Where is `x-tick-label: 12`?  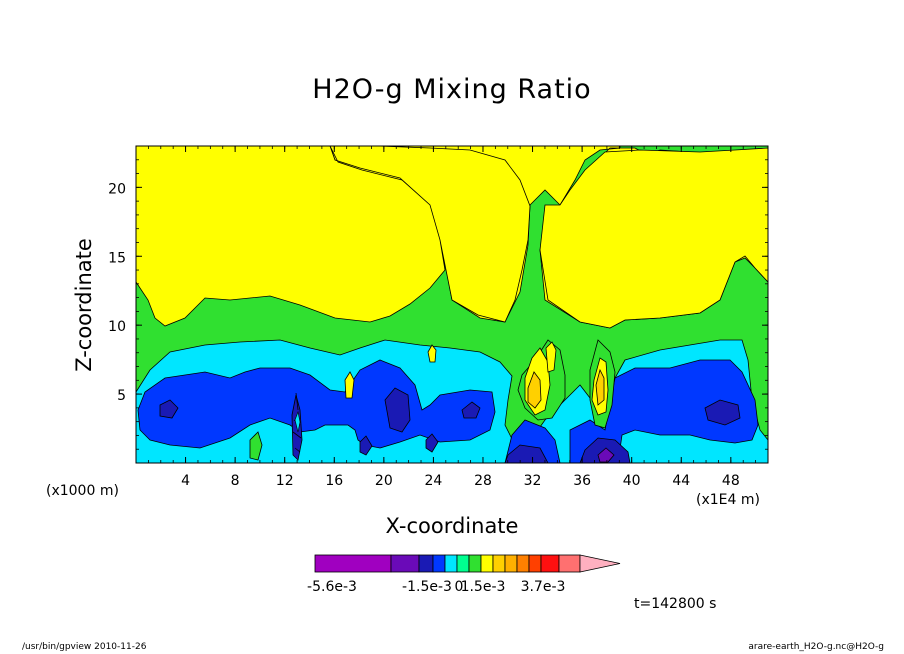 x-tick-label: 12 is located at coordinates (285, 481).